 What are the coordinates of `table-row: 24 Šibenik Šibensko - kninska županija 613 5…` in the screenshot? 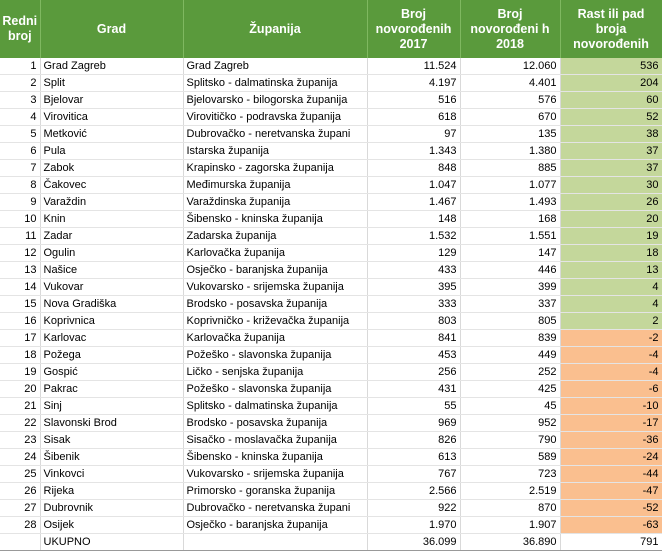 It's located at (331, 457).